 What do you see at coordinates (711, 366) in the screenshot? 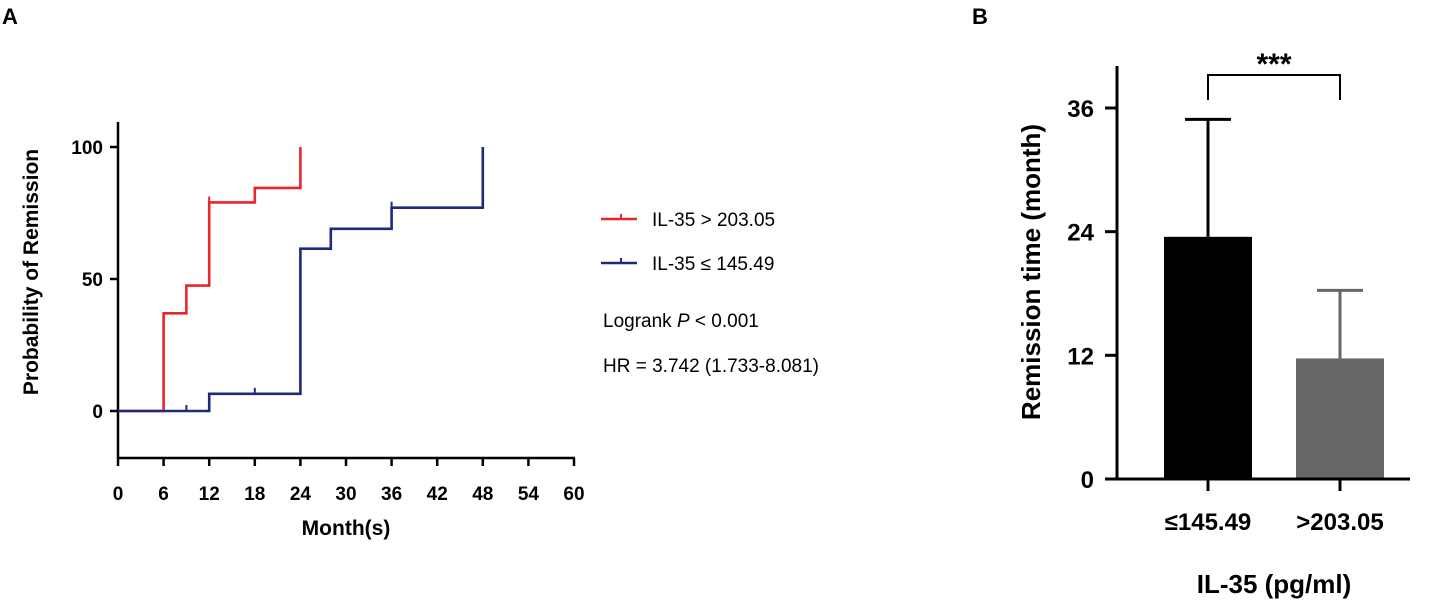
I see `hr-annotation: HR = 3.742 (1.733-8.081)` at bounding box center [711, 366].